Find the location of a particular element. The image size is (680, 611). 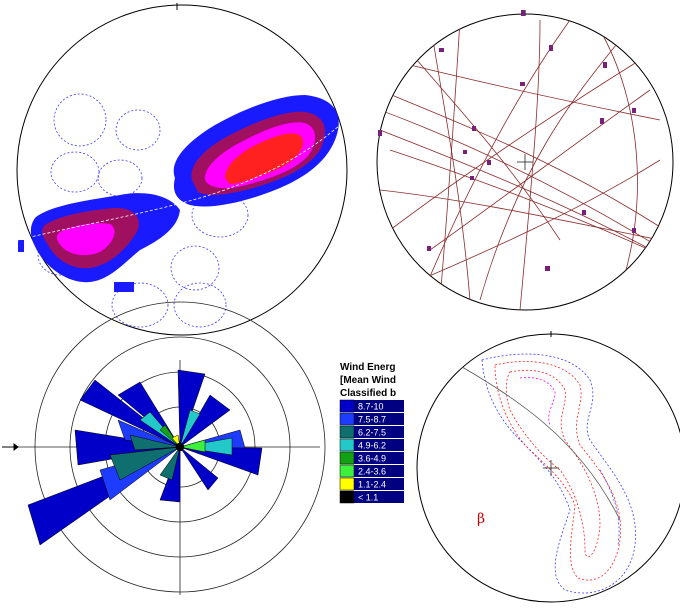

fit-great-circle is located at coordinates (179, 182).